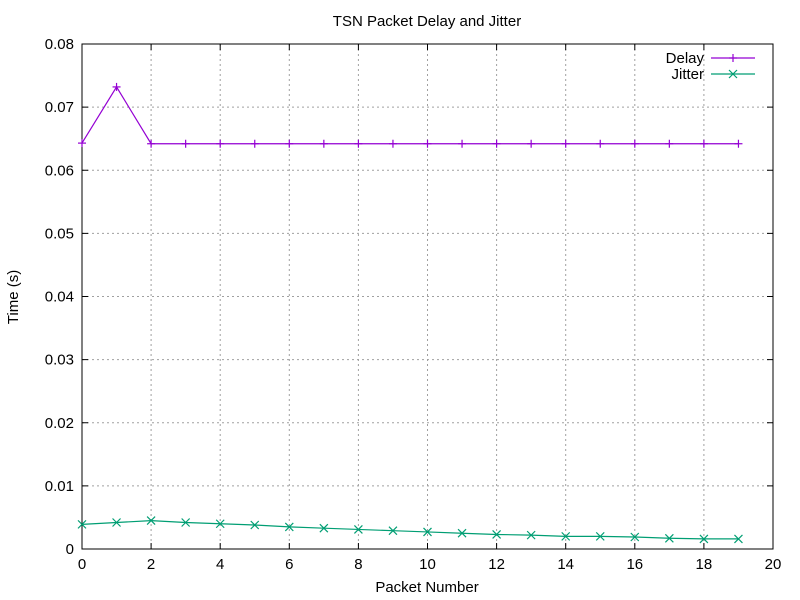  What do you see at coordinates (685, 58) in the screenshot?
I see `legend-label-delay: Delay` at bounding box center [685, 58].